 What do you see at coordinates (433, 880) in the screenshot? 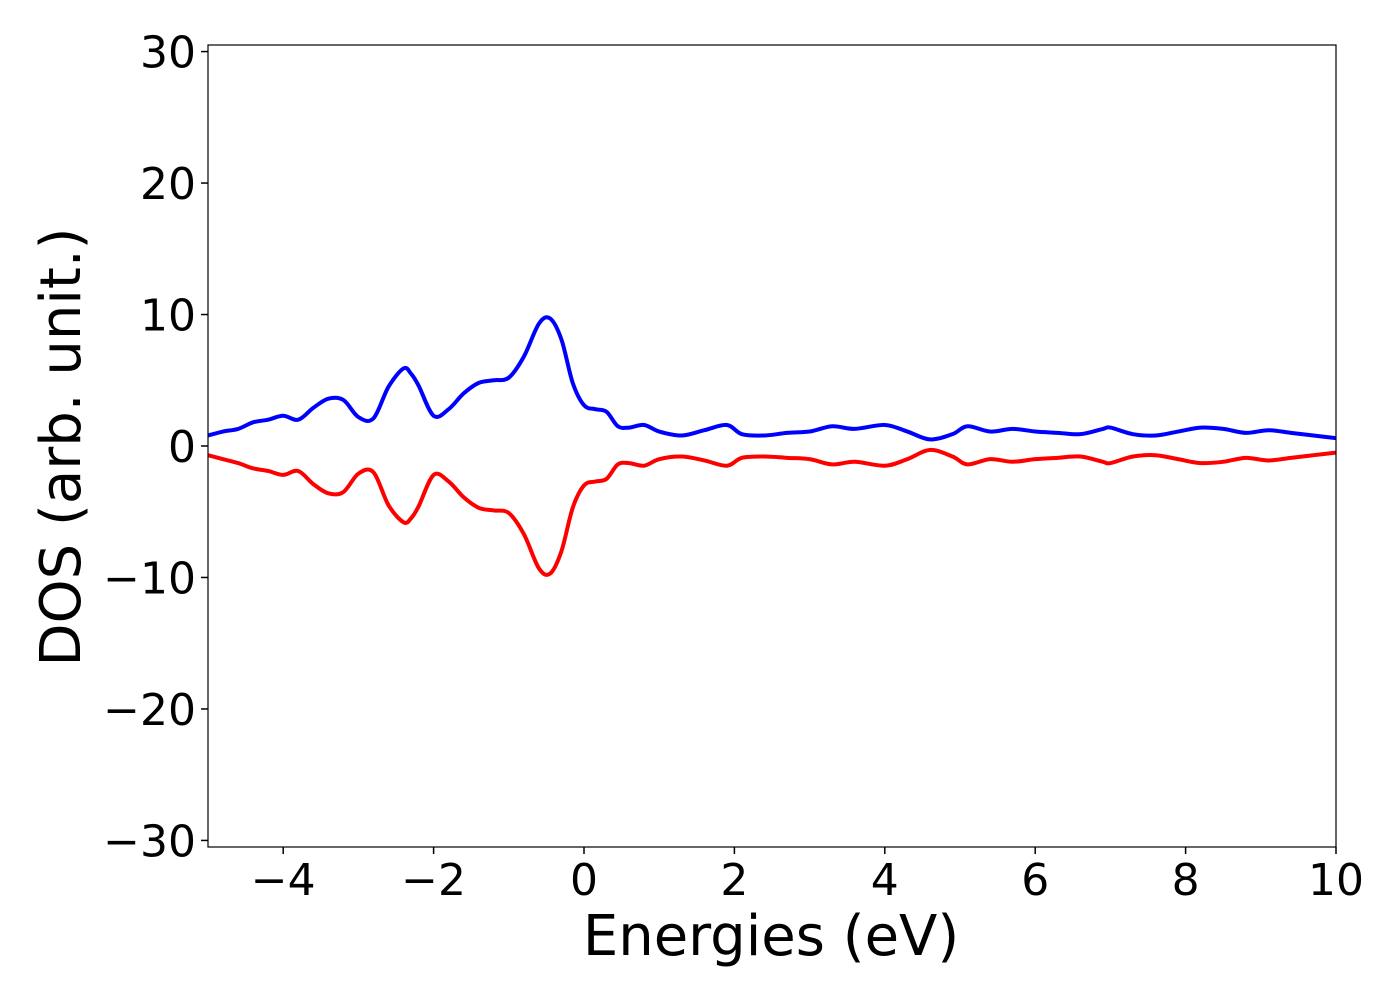
I see `x-tick-label: −2` at bounding box center [433, 880].